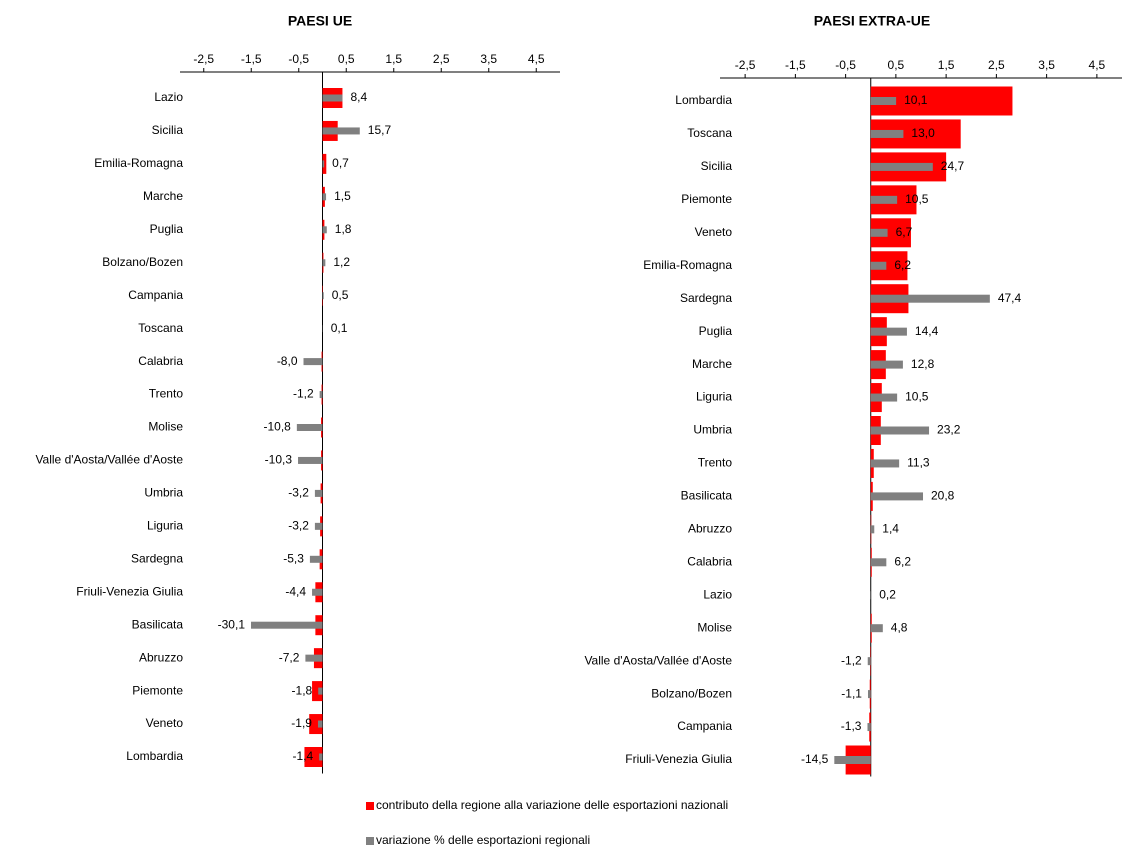 This screenshot has height=849, width=1125. I want to click on data-label: 0,2, so click(887, 594).